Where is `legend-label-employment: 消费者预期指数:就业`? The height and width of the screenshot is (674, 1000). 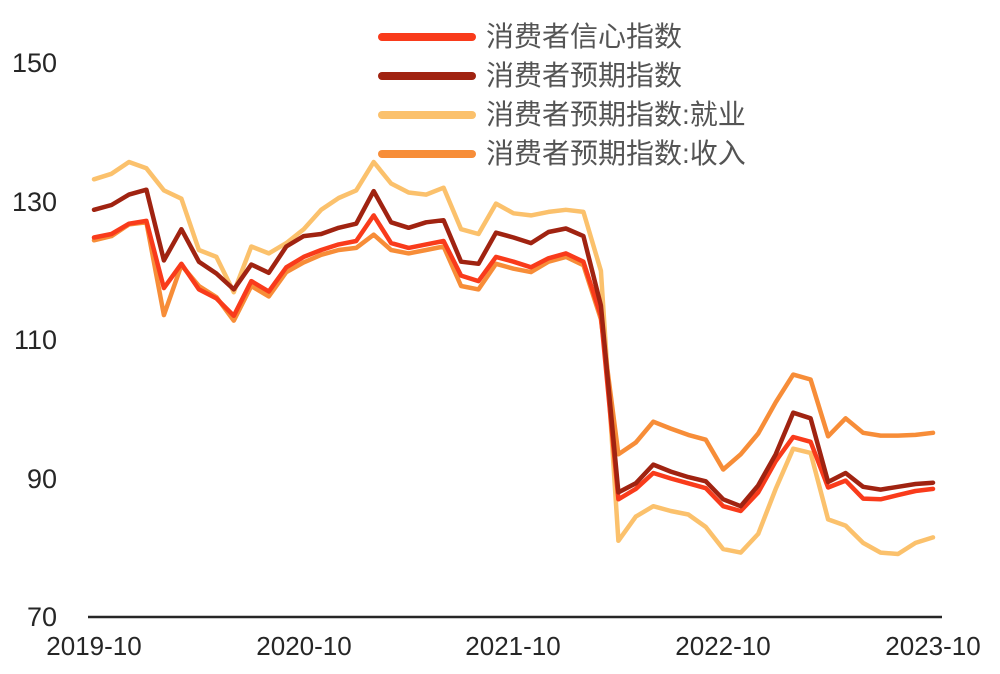
legend-label-employment: 消费者预期指数:就业 is located at coordinates (616, 114).